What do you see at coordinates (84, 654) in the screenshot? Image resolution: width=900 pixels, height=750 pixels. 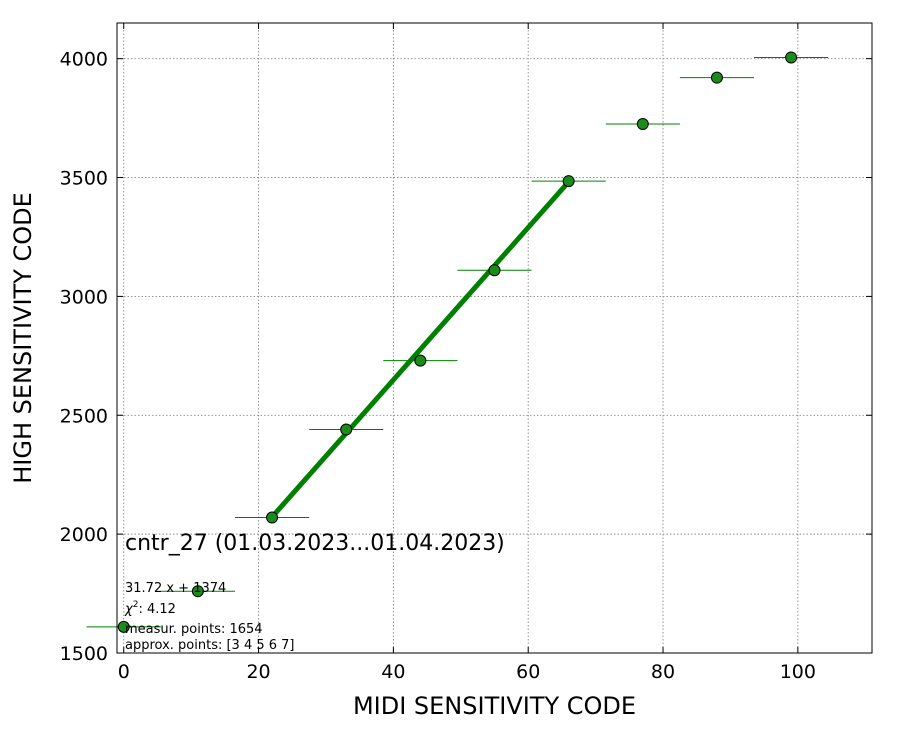 I see `y-tick-label: 1500` at bounding box center [84, 654].